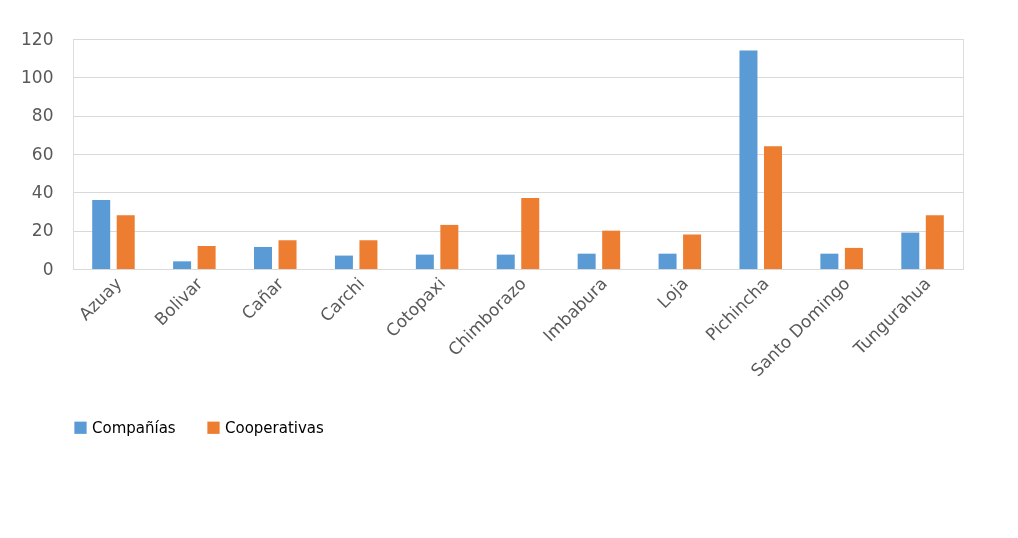  I want to click on legend-label: Compañías, so click(134, 427).